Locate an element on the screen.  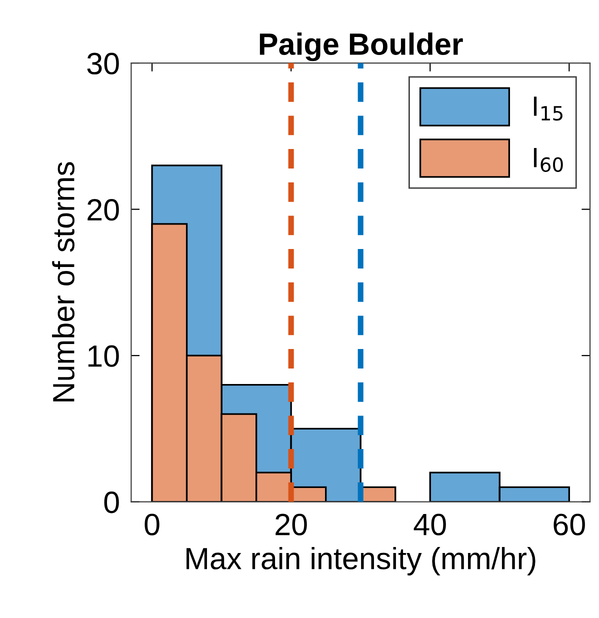
y-tick-label: 20 is located at coordinates (103, 210).